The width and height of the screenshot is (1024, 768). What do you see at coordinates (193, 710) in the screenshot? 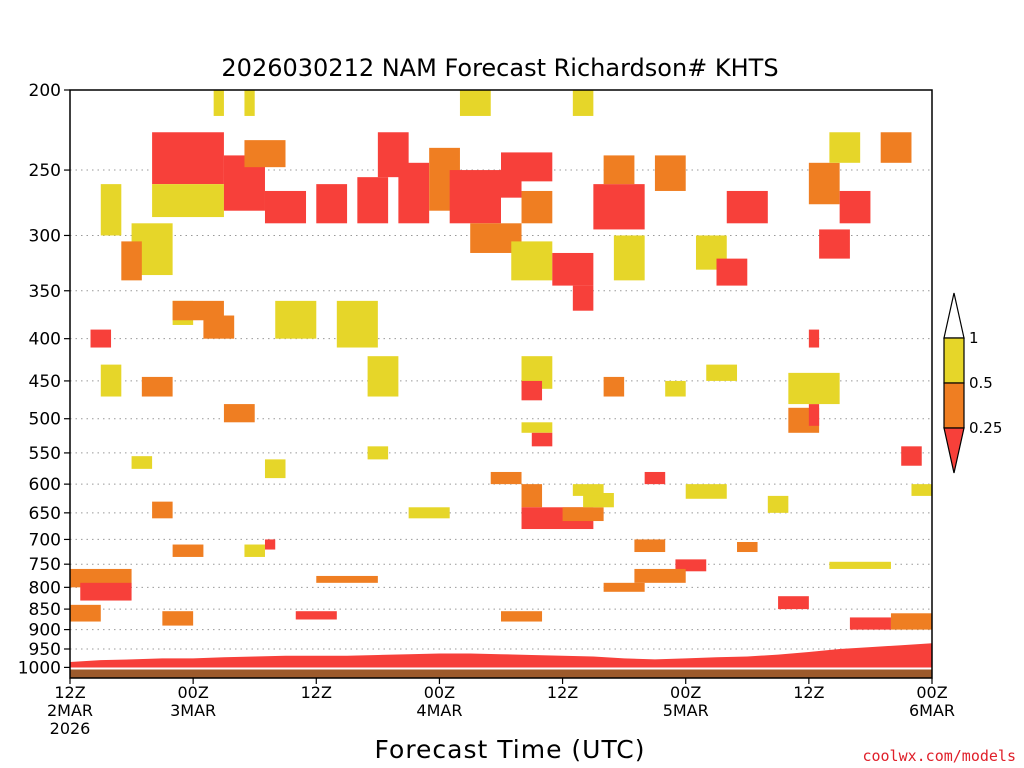
I see `x-tick-label-1-1: 3MAR` at bounding box center [193, 710].